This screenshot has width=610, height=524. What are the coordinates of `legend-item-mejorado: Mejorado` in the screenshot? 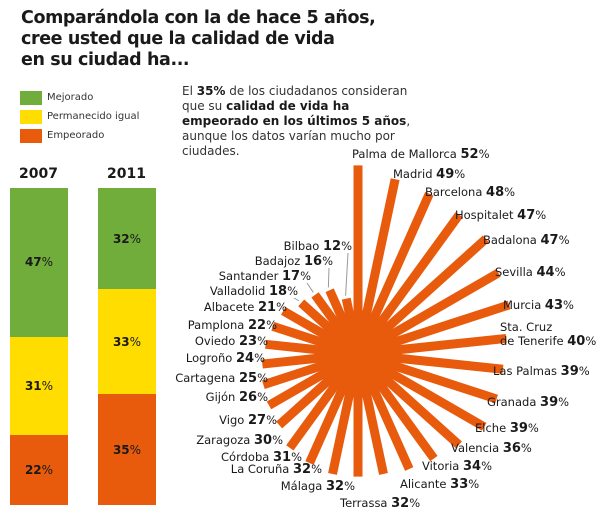 It's located at (79, 97).